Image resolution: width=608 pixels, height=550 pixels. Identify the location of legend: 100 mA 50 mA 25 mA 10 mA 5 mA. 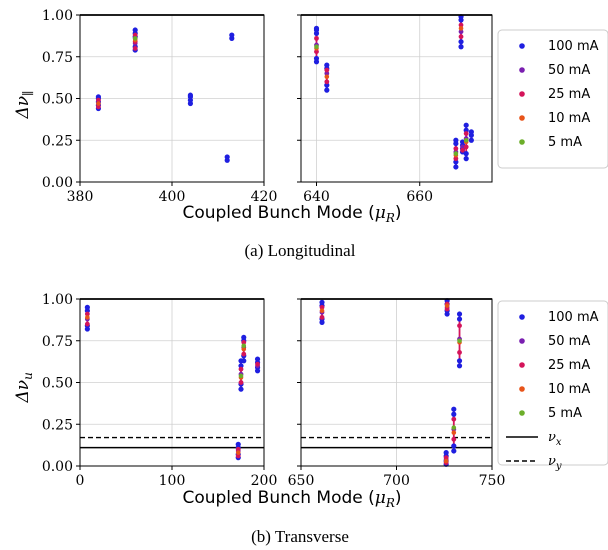
(552, 99).